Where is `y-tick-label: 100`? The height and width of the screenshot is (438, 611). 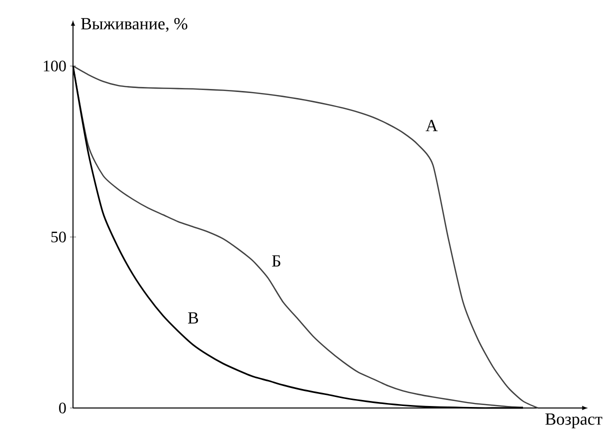
y-tick-label: 100 is located at coordinates (55, 66).